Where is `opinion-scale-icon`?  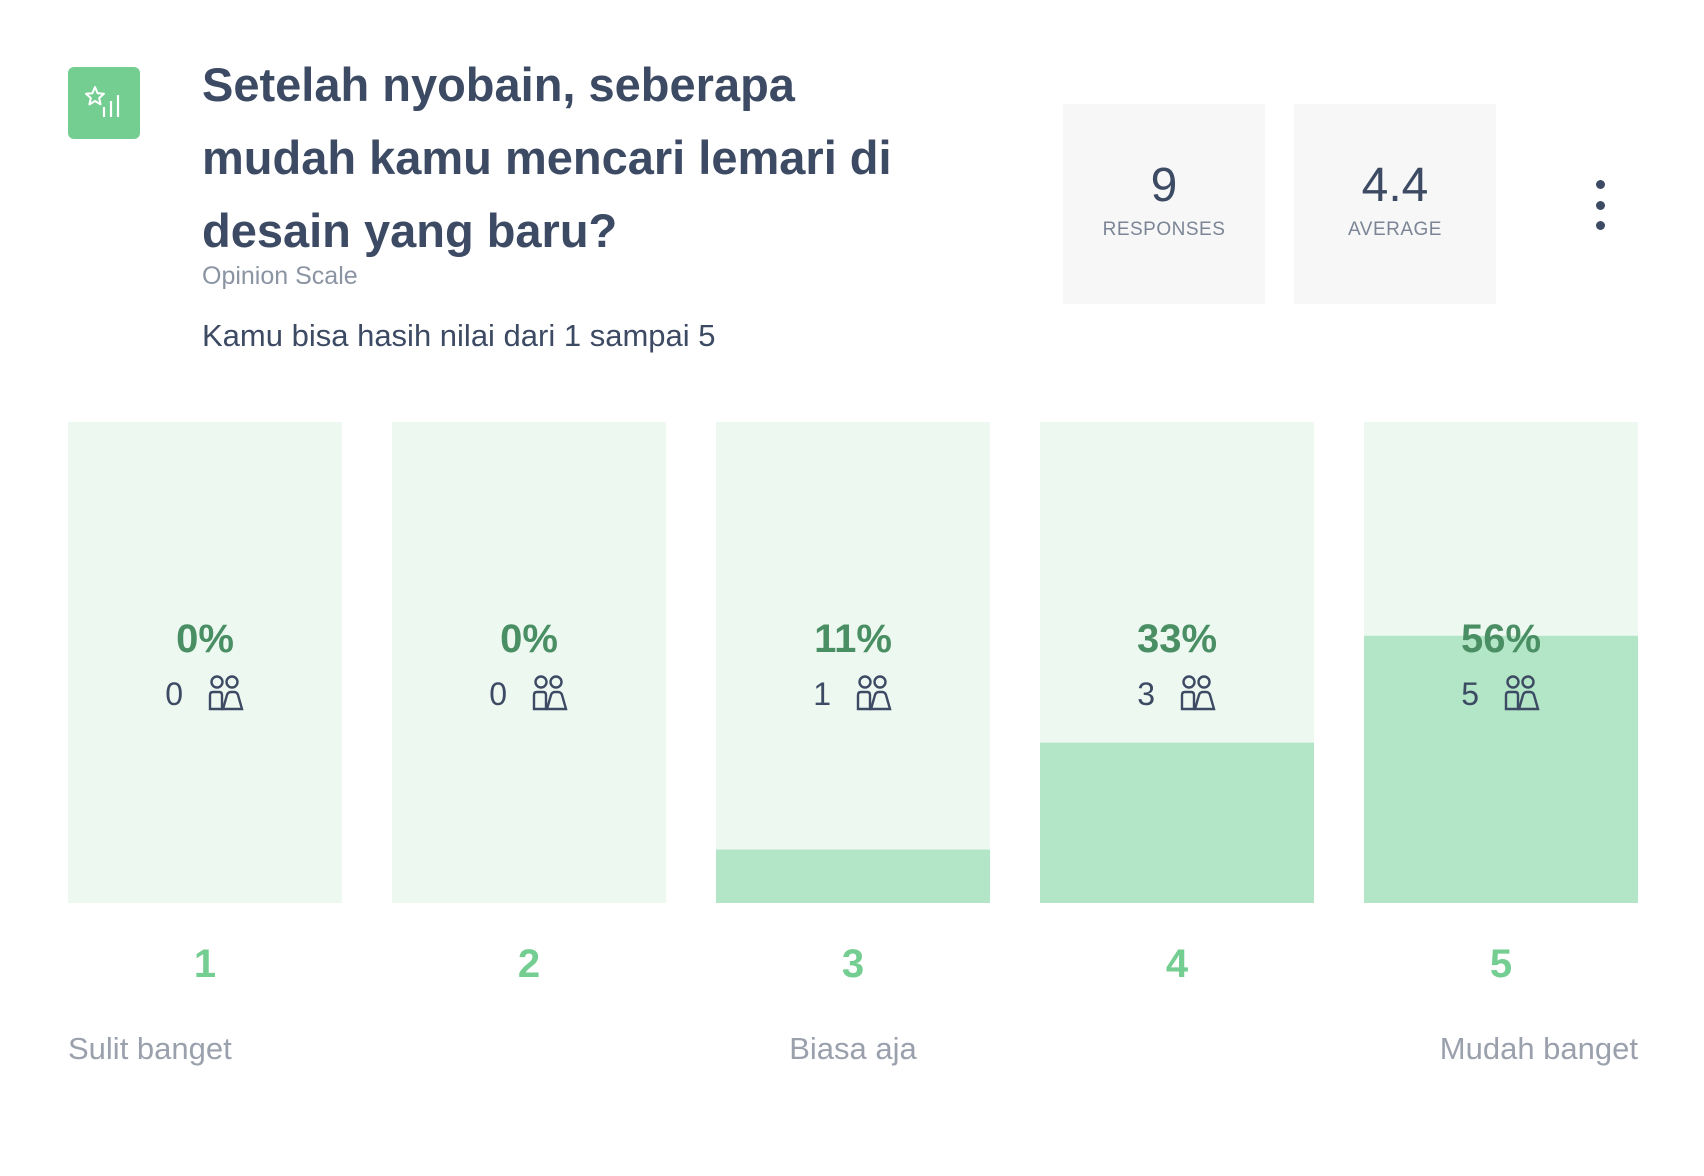 opinion-scale-icon is located at coordinates (102, 101).